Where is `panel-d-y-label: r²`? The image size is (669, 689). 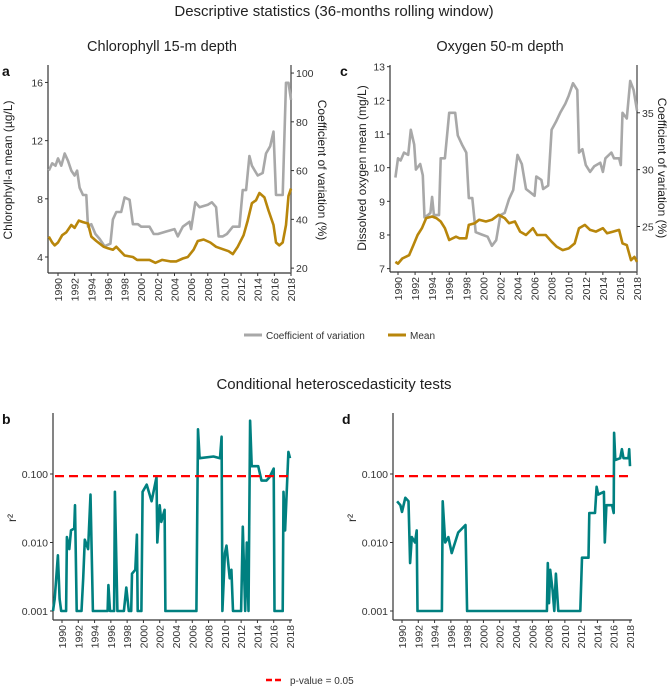
panel-d-y-label: r² is located at coordinates (352, 518).